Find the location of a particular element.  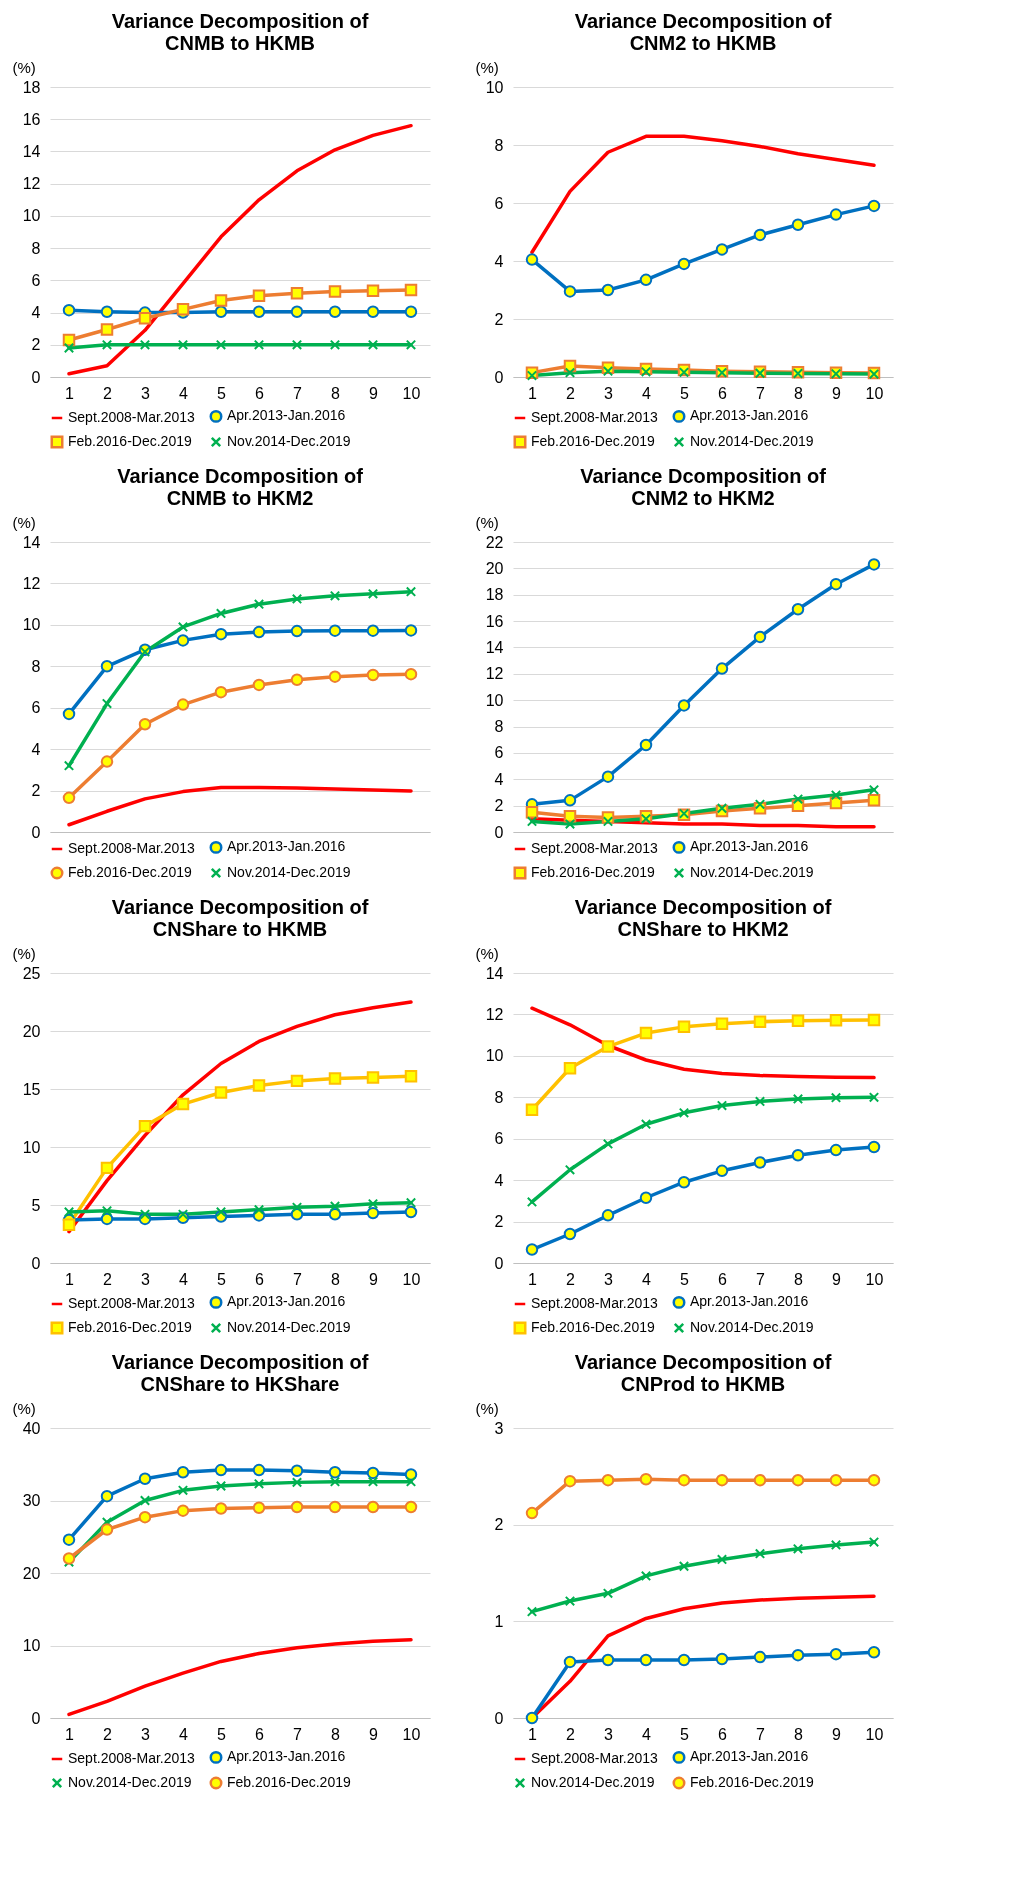

chart-title: Variance Dcomposition of CNMB to HKM2 is located at coordinates (240, 487).